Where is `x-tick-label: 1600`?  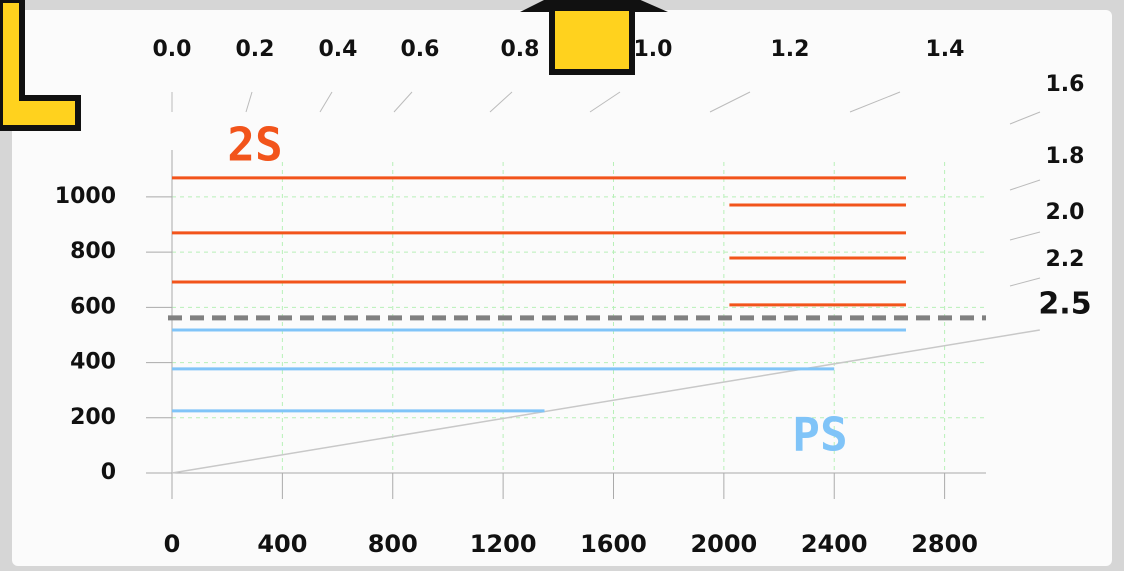 x-tick-label: 1600 is located at coordinates (613, 544).